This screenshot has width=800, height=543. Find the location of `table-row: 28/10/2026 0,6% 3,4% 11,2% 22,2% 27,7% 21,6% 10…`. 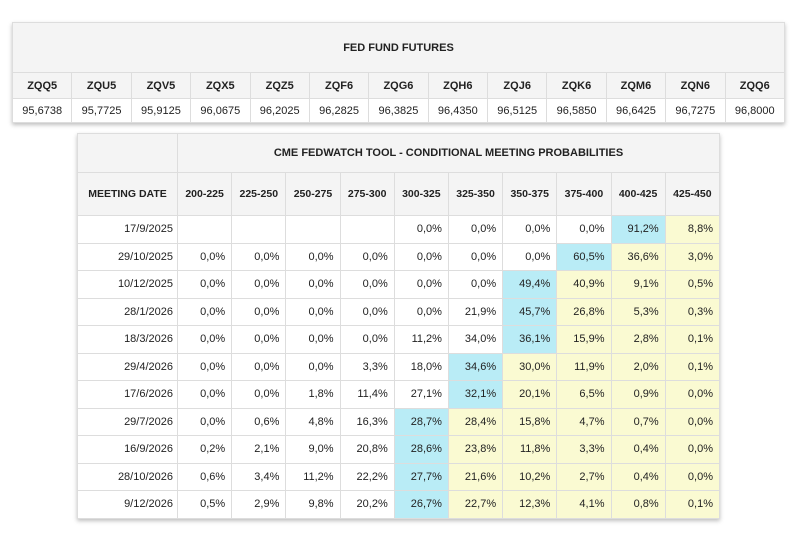

table-row: 28/10/2026 0,6% 3,4% 11,2% 22,2% 27,7% 21,6% 10… is located at coordinates (399, 476).